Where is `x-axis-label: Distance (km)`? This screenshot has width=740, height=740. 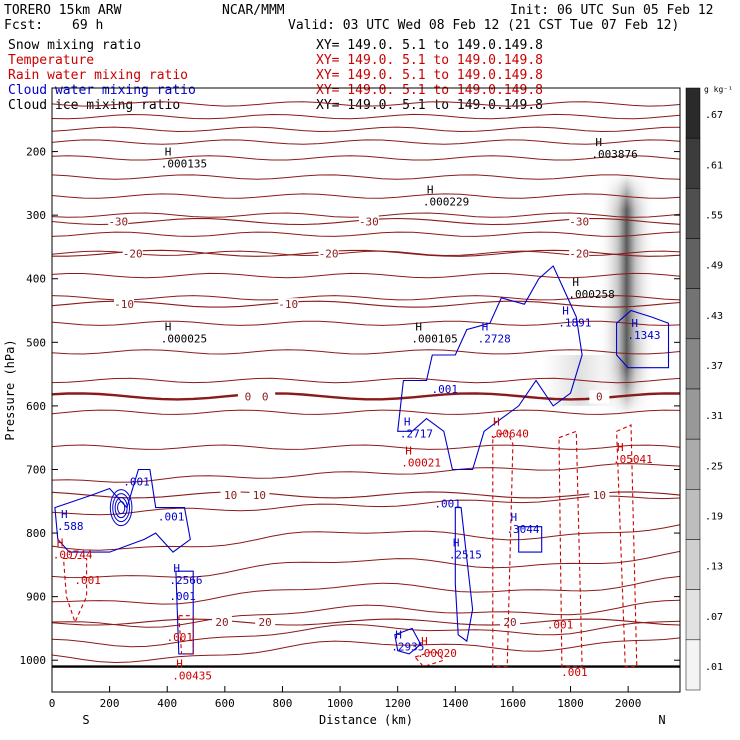 x-axis-label: Distance (km) is located at coordinates (366, 720).